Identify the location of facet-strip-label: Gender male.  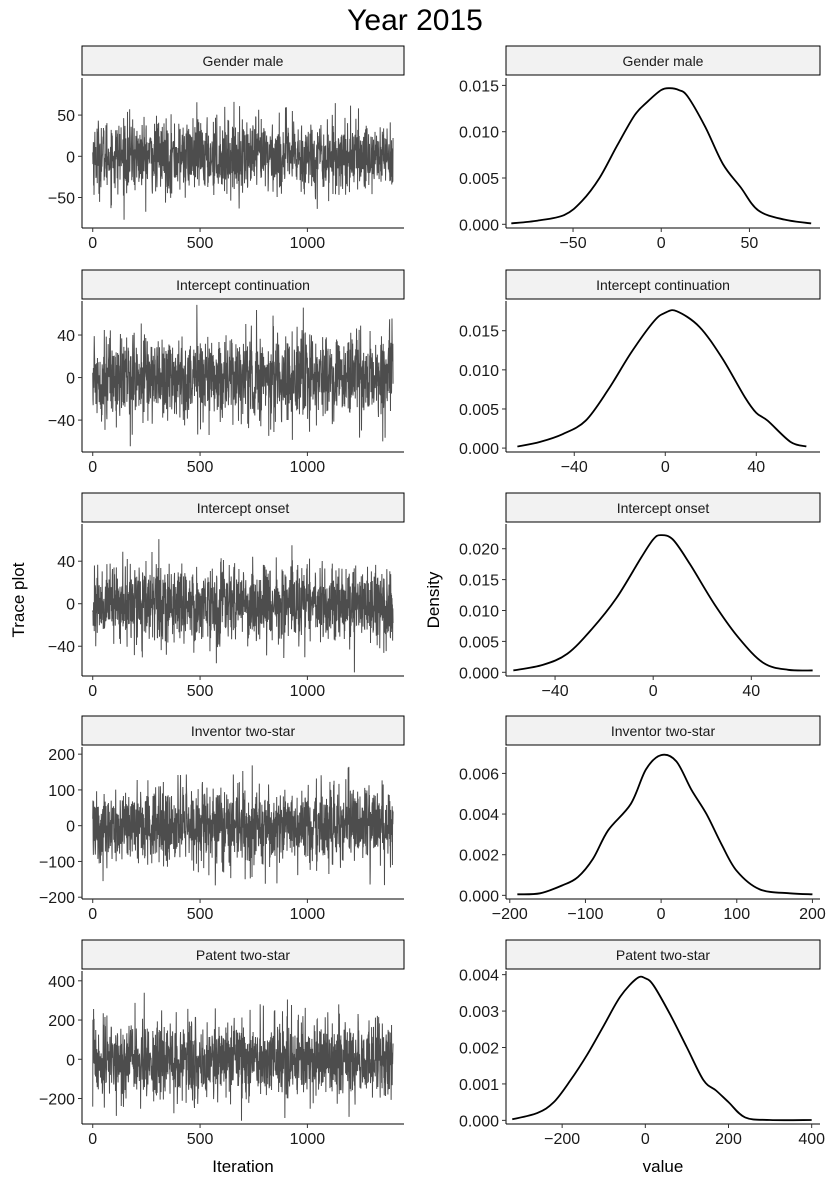
(663, 61).